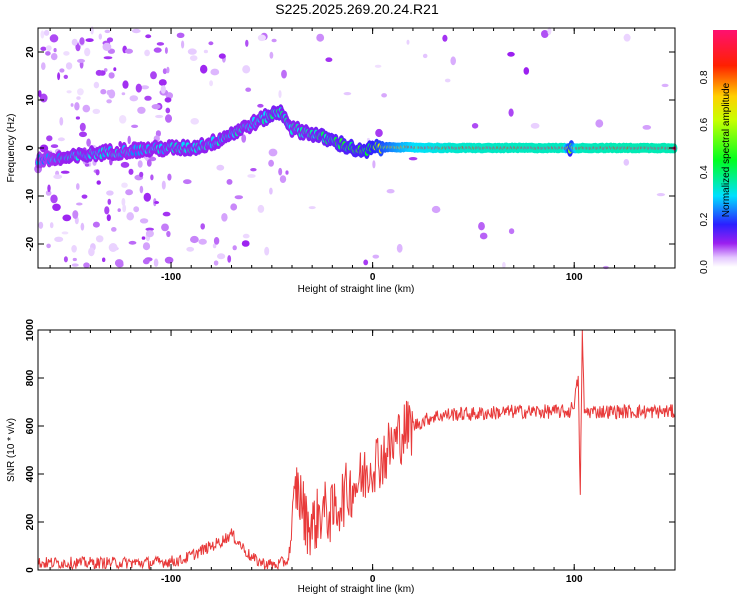 The image size is (750, 600). What do you see at coordinates (704, 77) in the screenshot?
I see `colorbar-tick-label: 0.8` at bounding box center [704, 77].